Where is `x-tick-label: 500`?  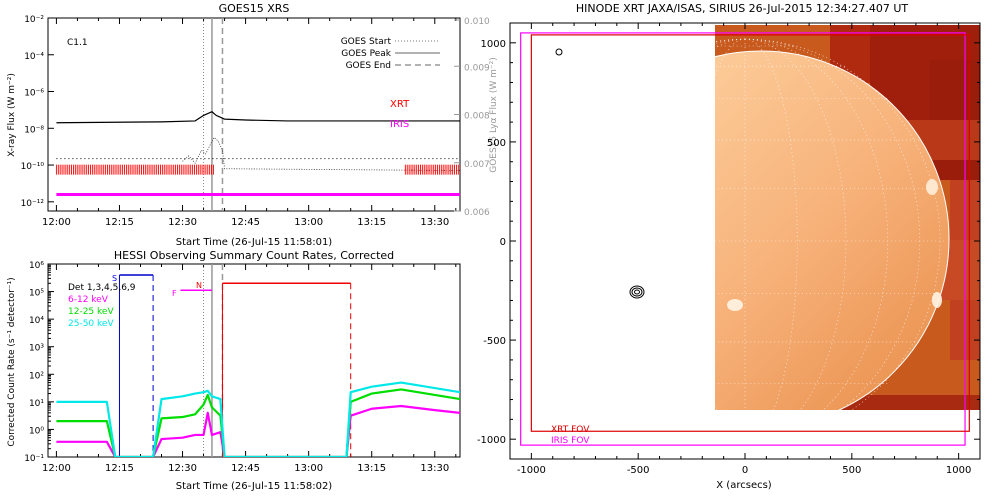 x-tick-label: 500 is located at coordinates (851, 470).